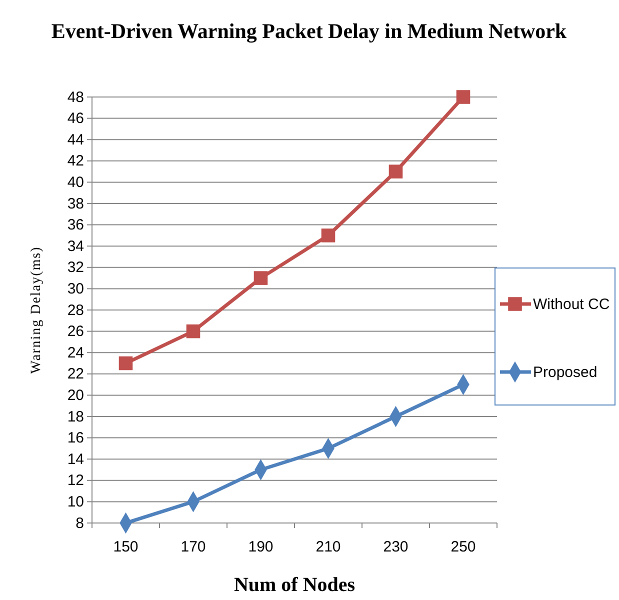 The width and height of the screenshot is (619, 600). I want to click on y-tick-label: 22, so click(75, 374).